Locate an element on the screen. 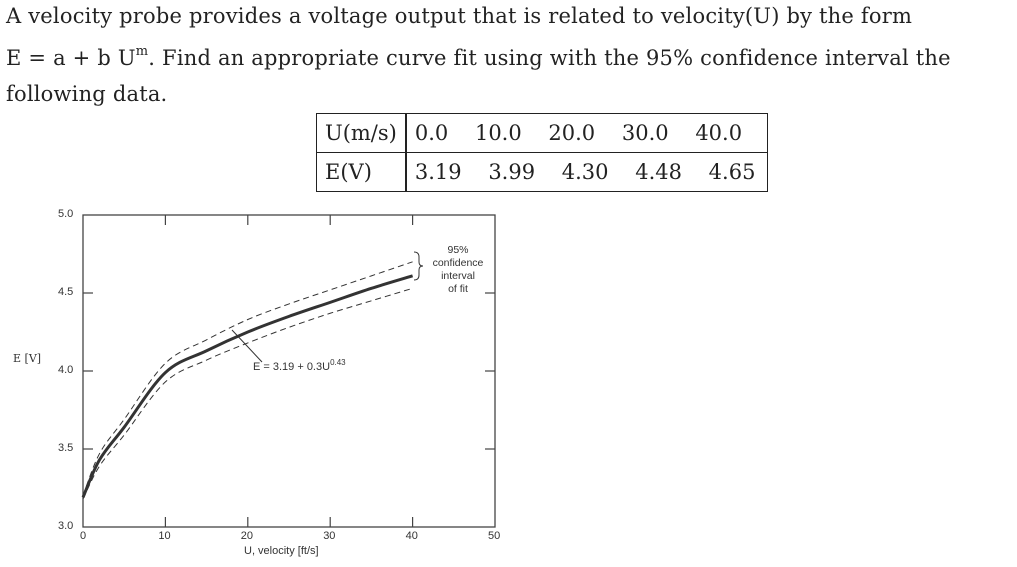 Image resolution: width=1017 pixels, height=567 pixels. formula: E = a + b Um is located at coordinates (77, 57).